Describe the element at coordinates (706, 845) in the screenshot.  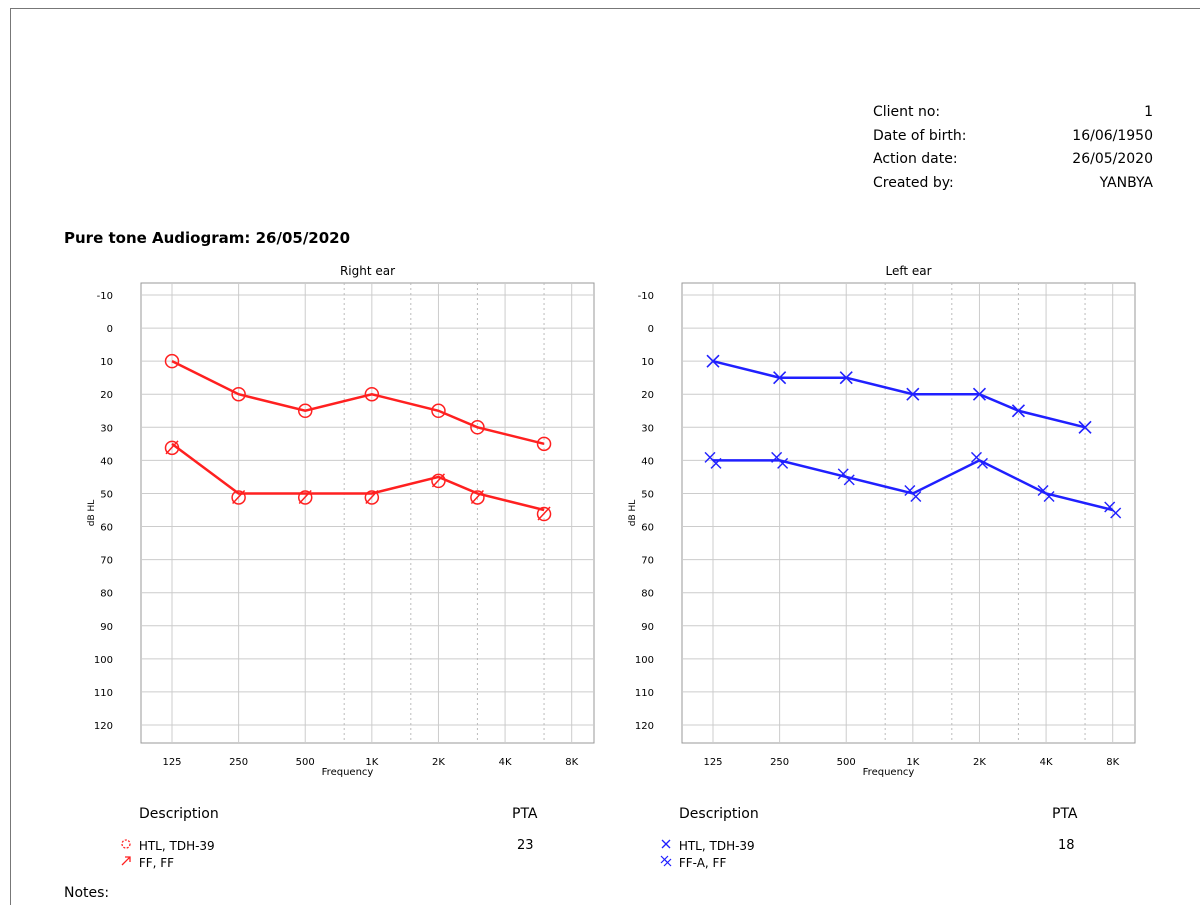
I see `left-legend-item-htl: HTL, TDH-39` at that location.